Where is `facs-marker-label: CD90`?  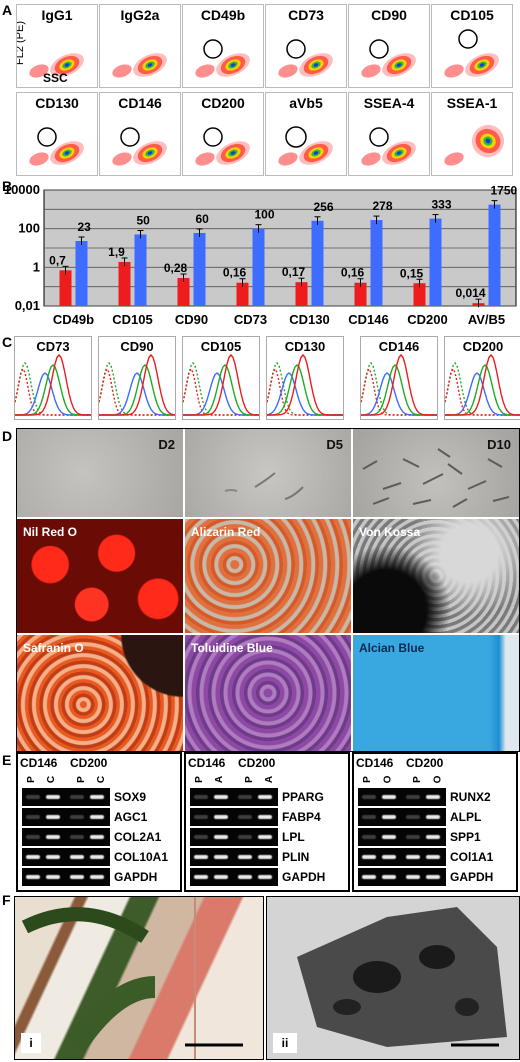 facs-marker-label: CD90 is located at coordinates (389, 15).